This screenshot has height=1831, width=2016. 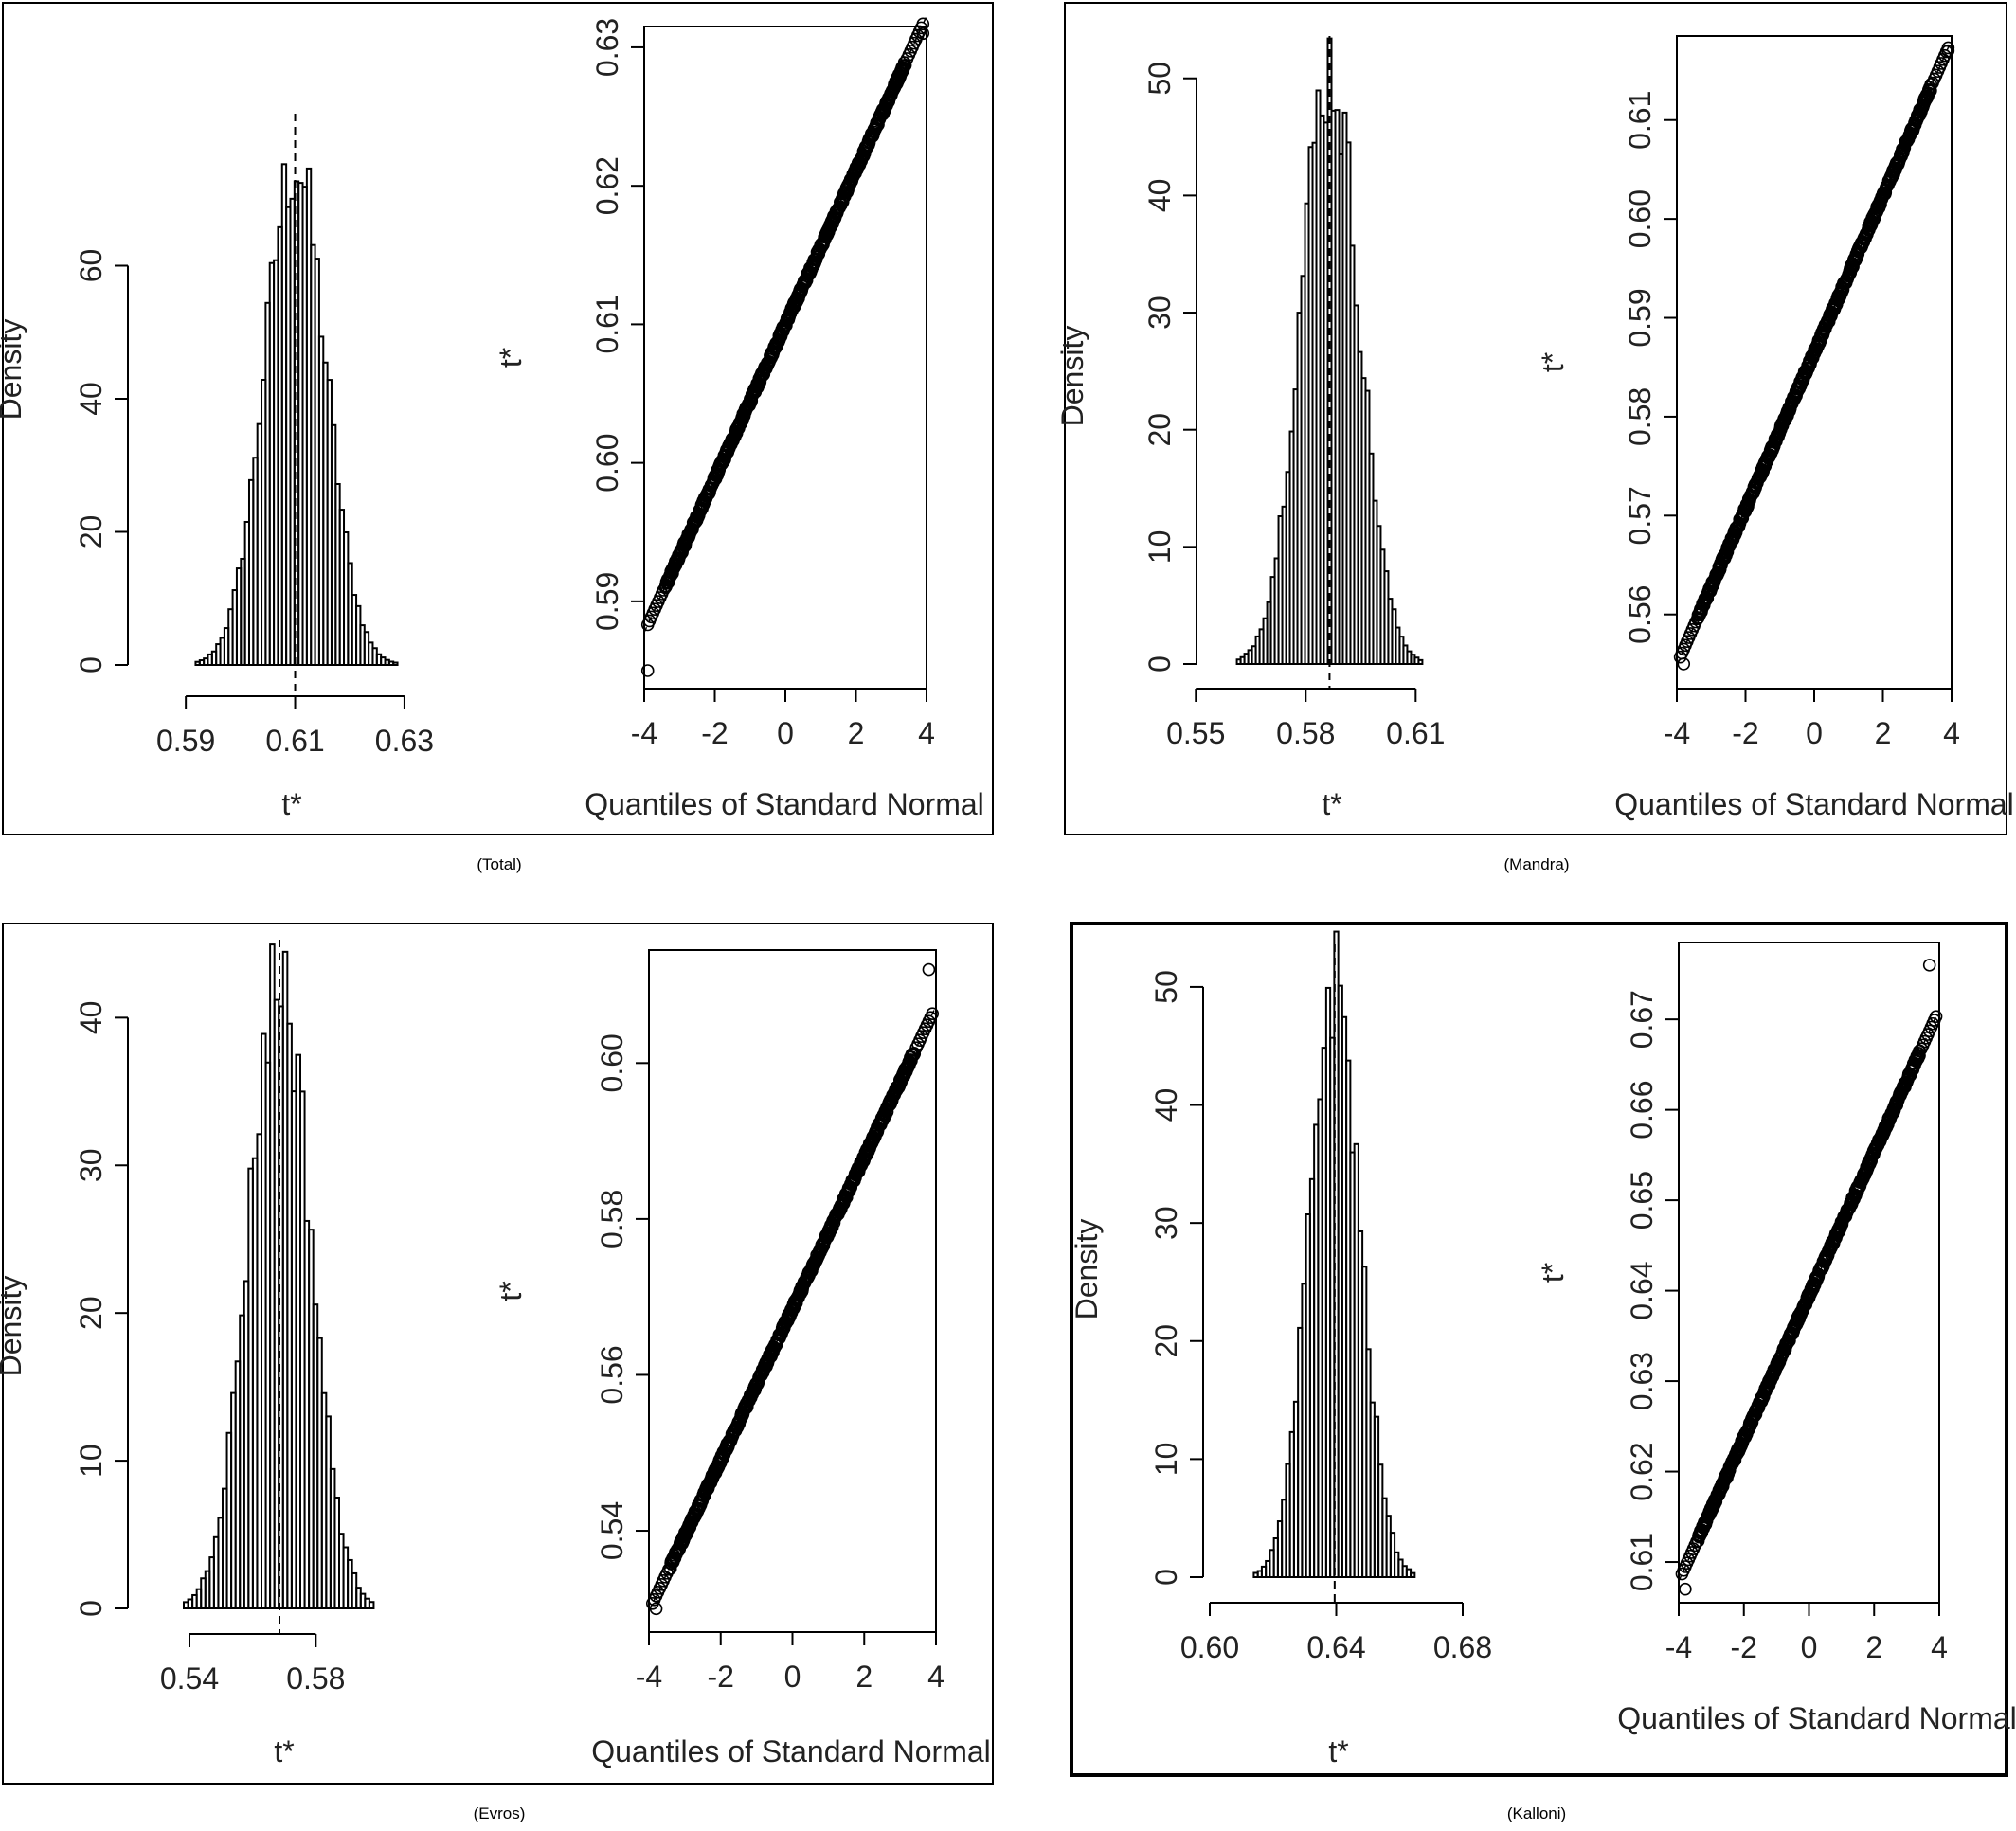 I want to click on x-tick-label: 0.61, so click(x=1415, y=733).